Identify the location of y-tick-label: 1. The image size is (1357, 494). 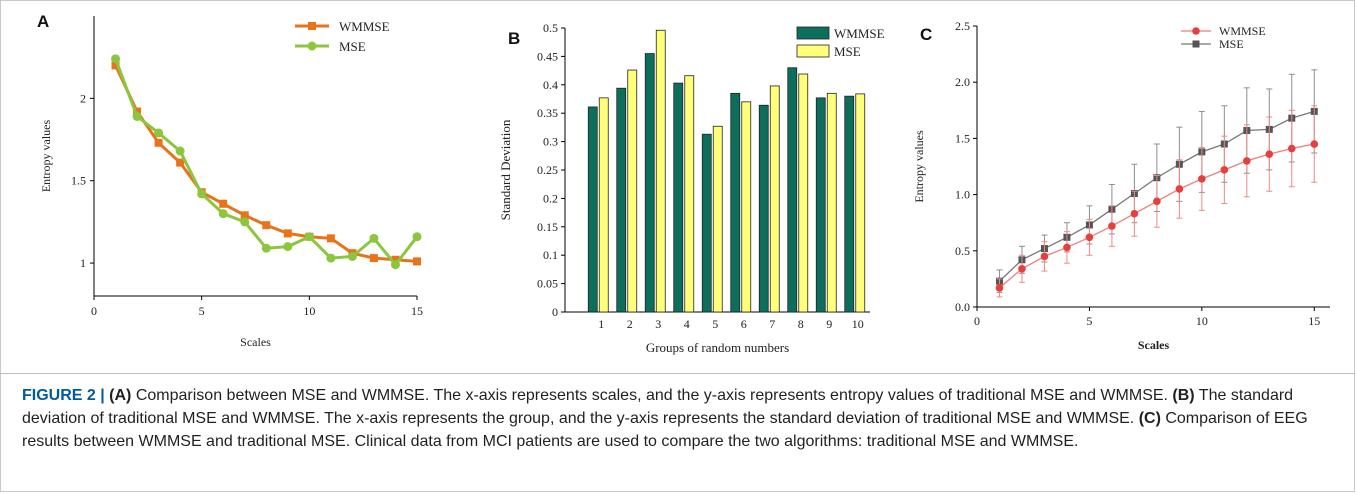
(83, 263).